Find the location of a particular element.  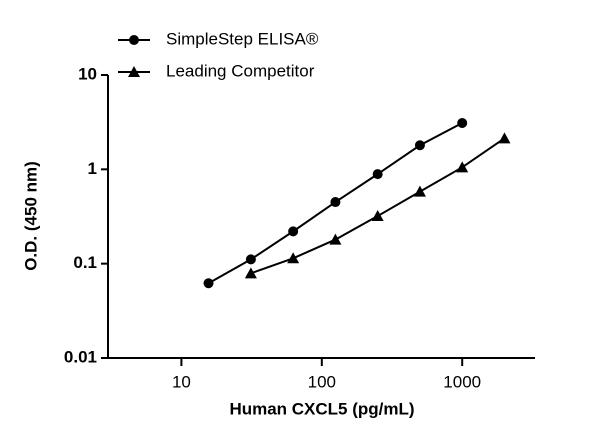

y-tick-label: 1 is located at coordinates (92, 168).